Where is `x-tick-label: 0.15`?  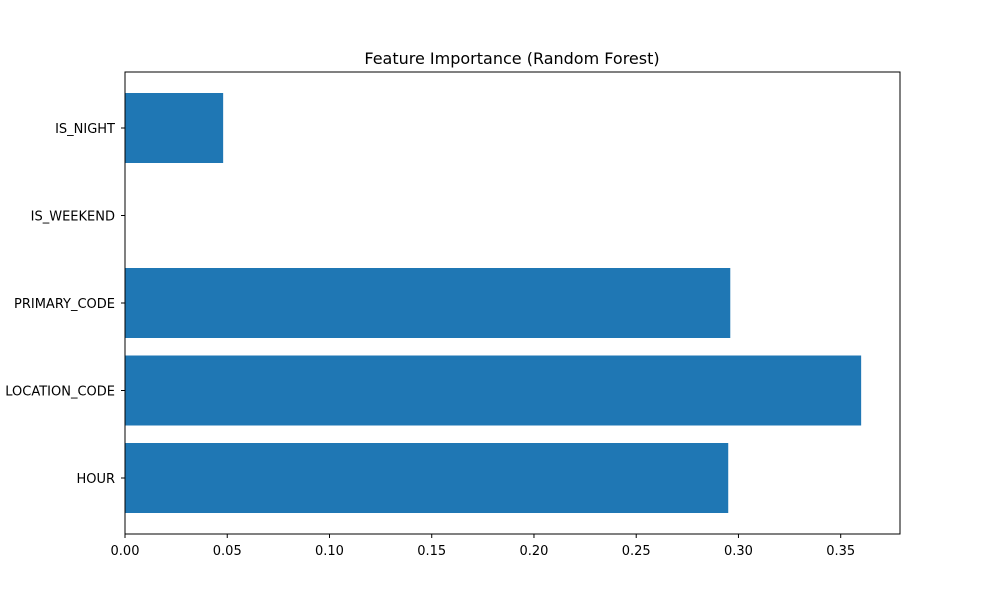 x-tick-label: 0.15 is located at coordinates (431, 551).